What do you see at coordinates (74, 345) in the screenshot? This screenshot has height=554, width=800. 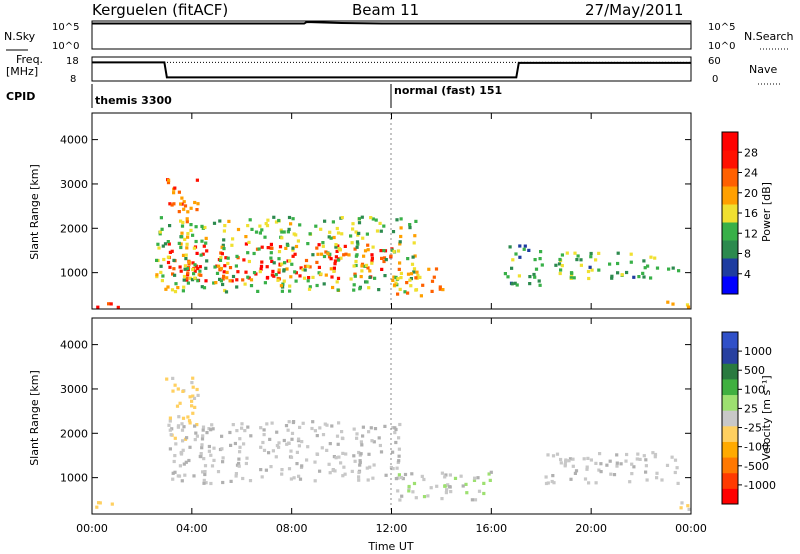 I see `y-tick-label: 4000` at bounding box center [74, 345].